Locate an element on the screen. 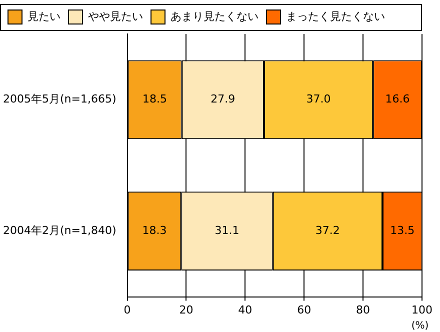  y-tick-label: 2005年5月(n=1,665) is located at coordinates (59, 99).